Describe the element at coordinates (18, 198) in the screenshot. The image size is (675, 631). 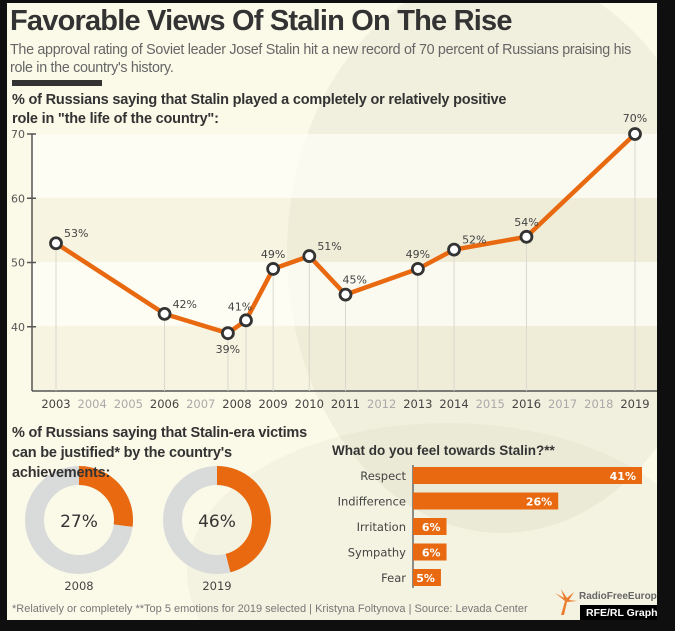
I see `y-tick-label: 60` at that location.